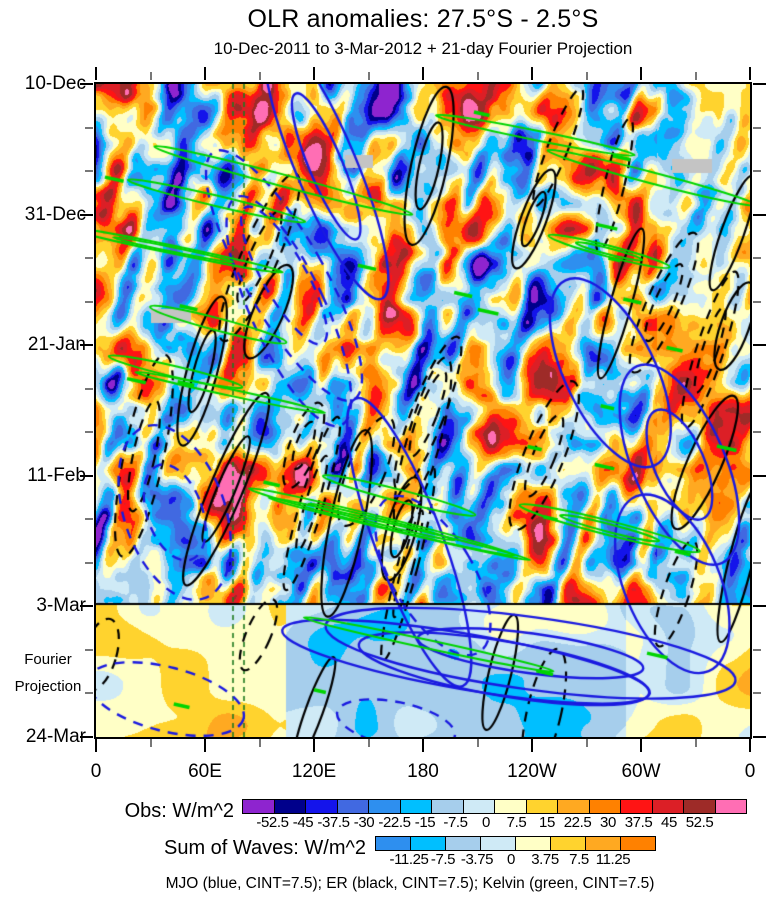  What do you see at coordinates (613, 859) in the screenshot?
I see `colorbar-tick-label: 11.25` at bounding box center [613, 859].